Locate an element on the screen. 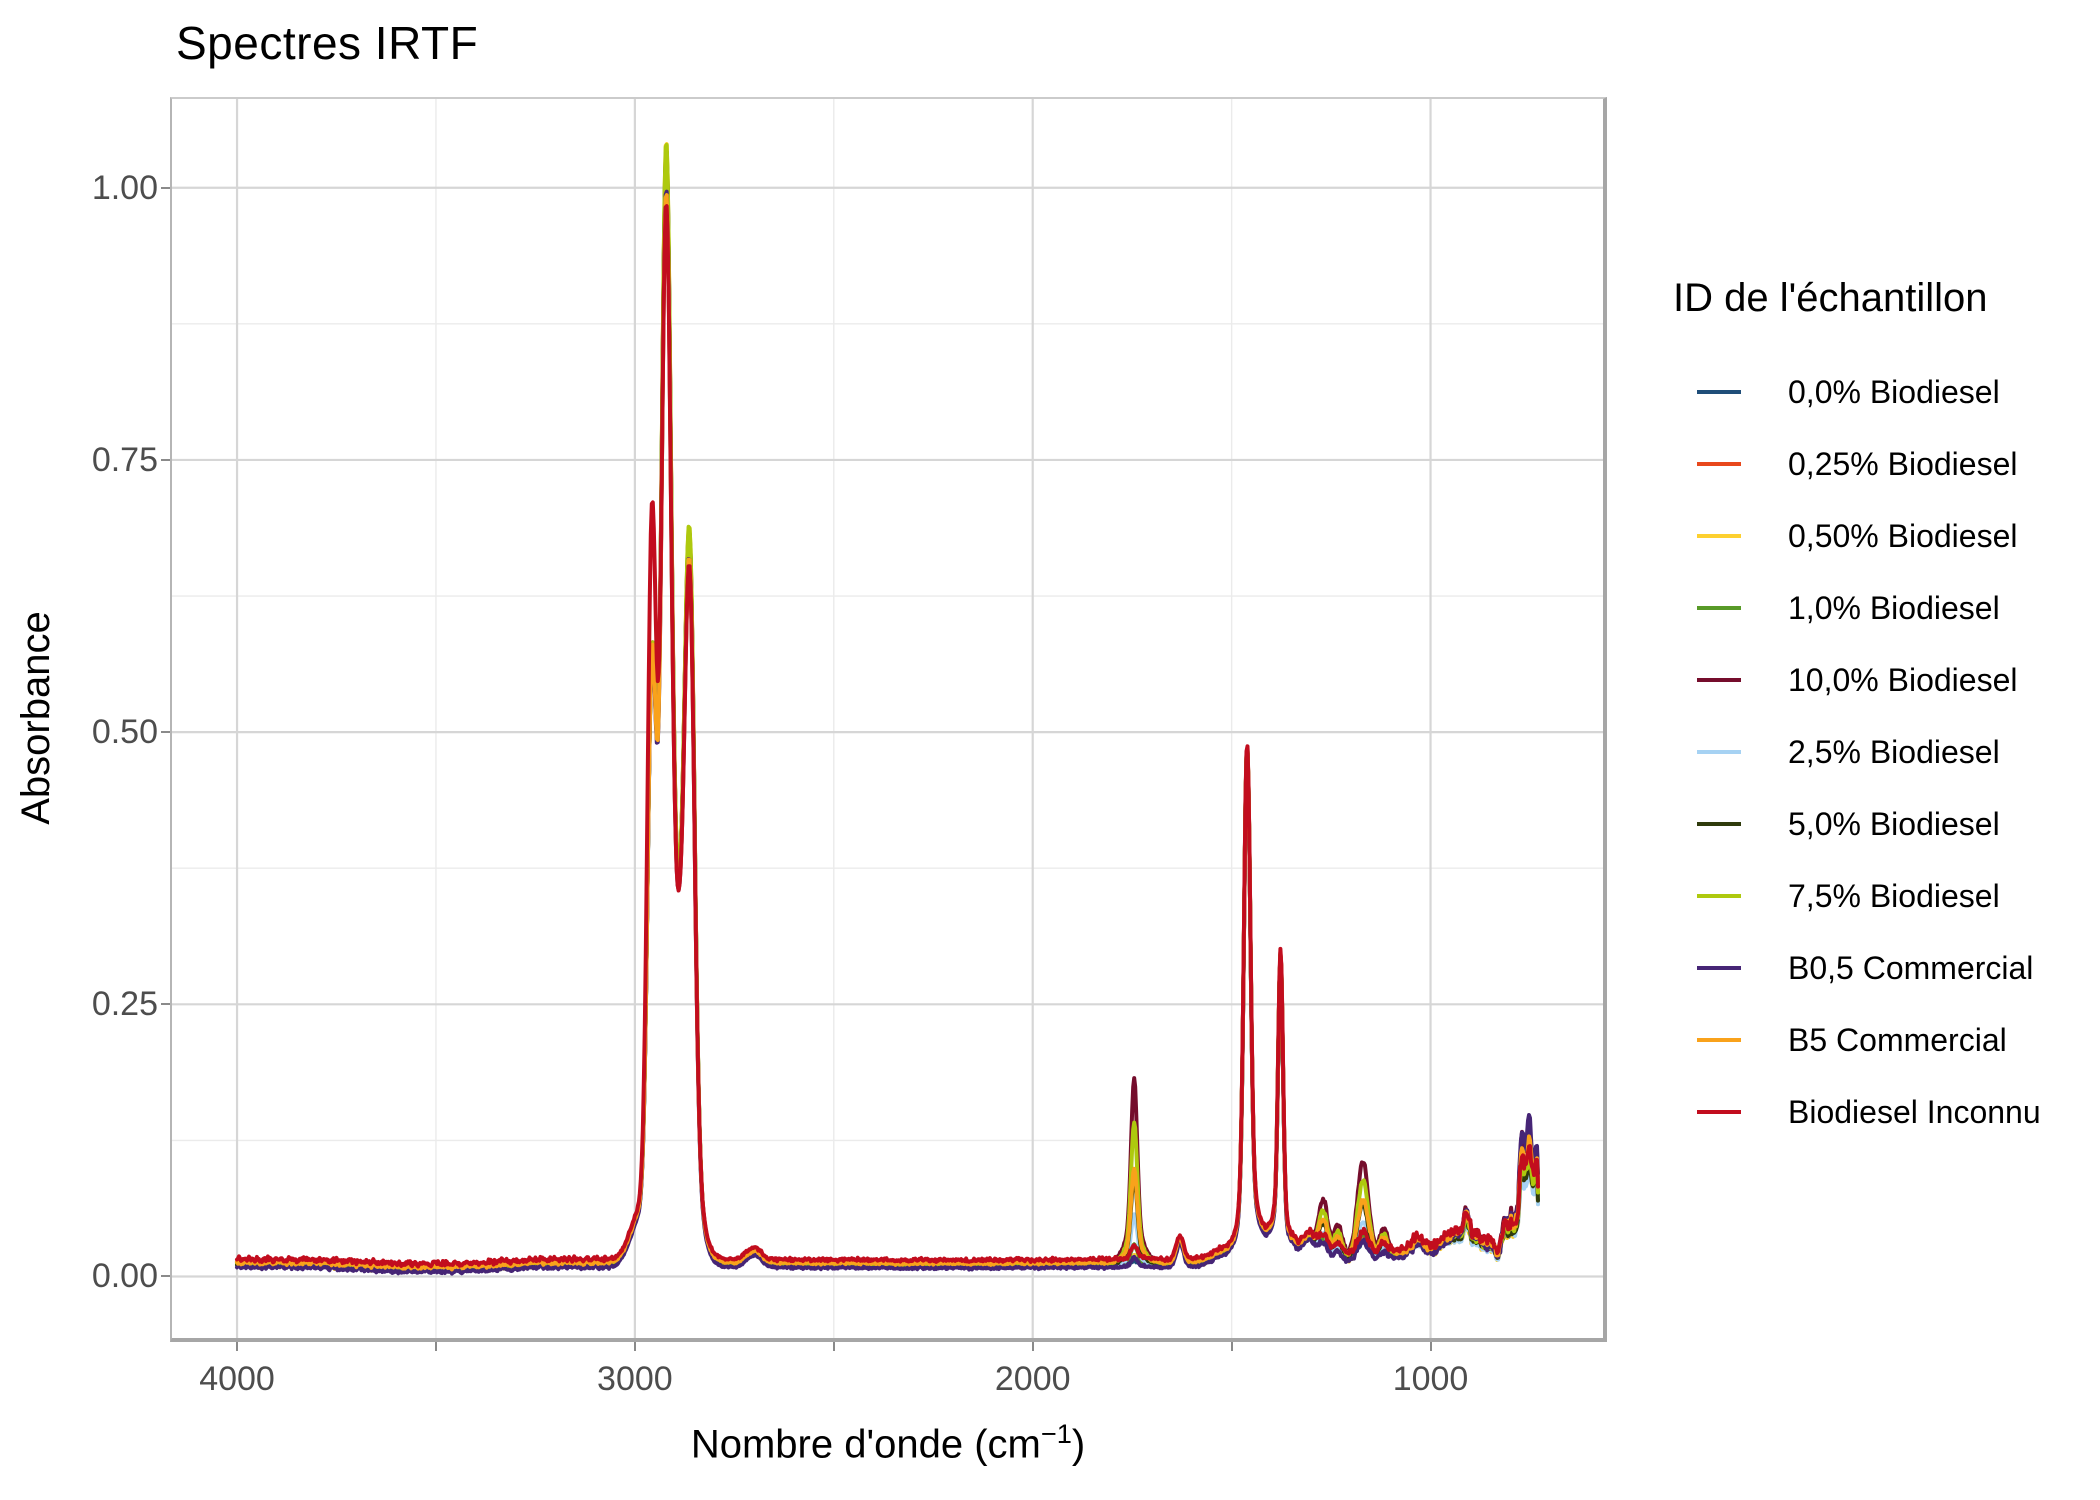 The width and height of the screenshot is (2100, 1500). legend-item: 2,5% Biodiesel is located at coordinates (1879, 752).